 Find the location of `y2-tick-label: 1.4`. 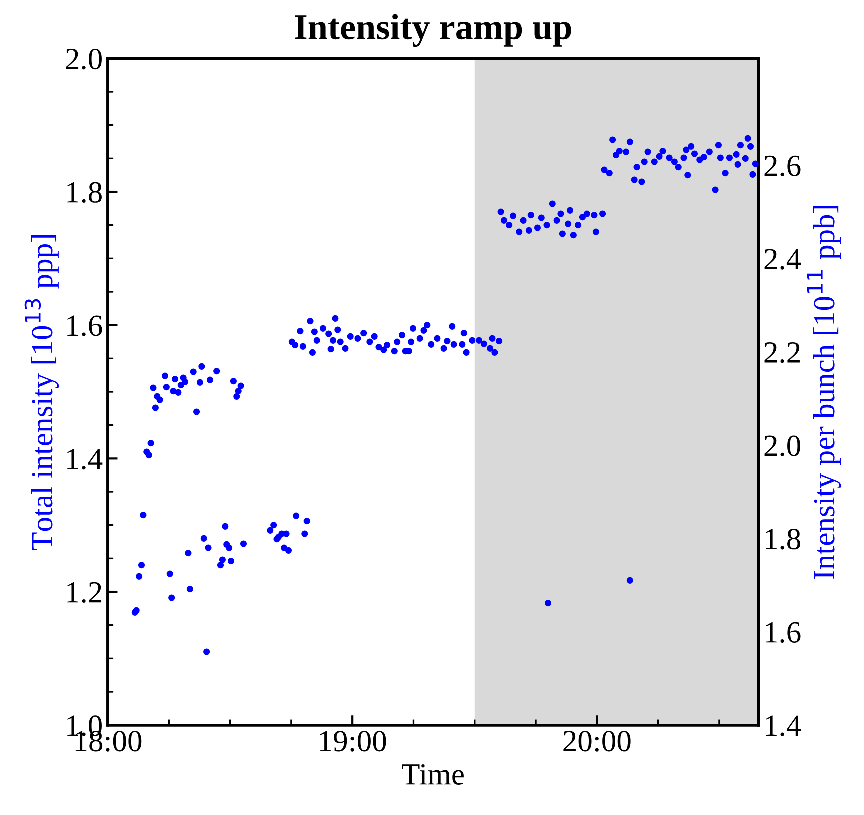

y2-tick-label: 1.4 is located at coordinates (784, 726).